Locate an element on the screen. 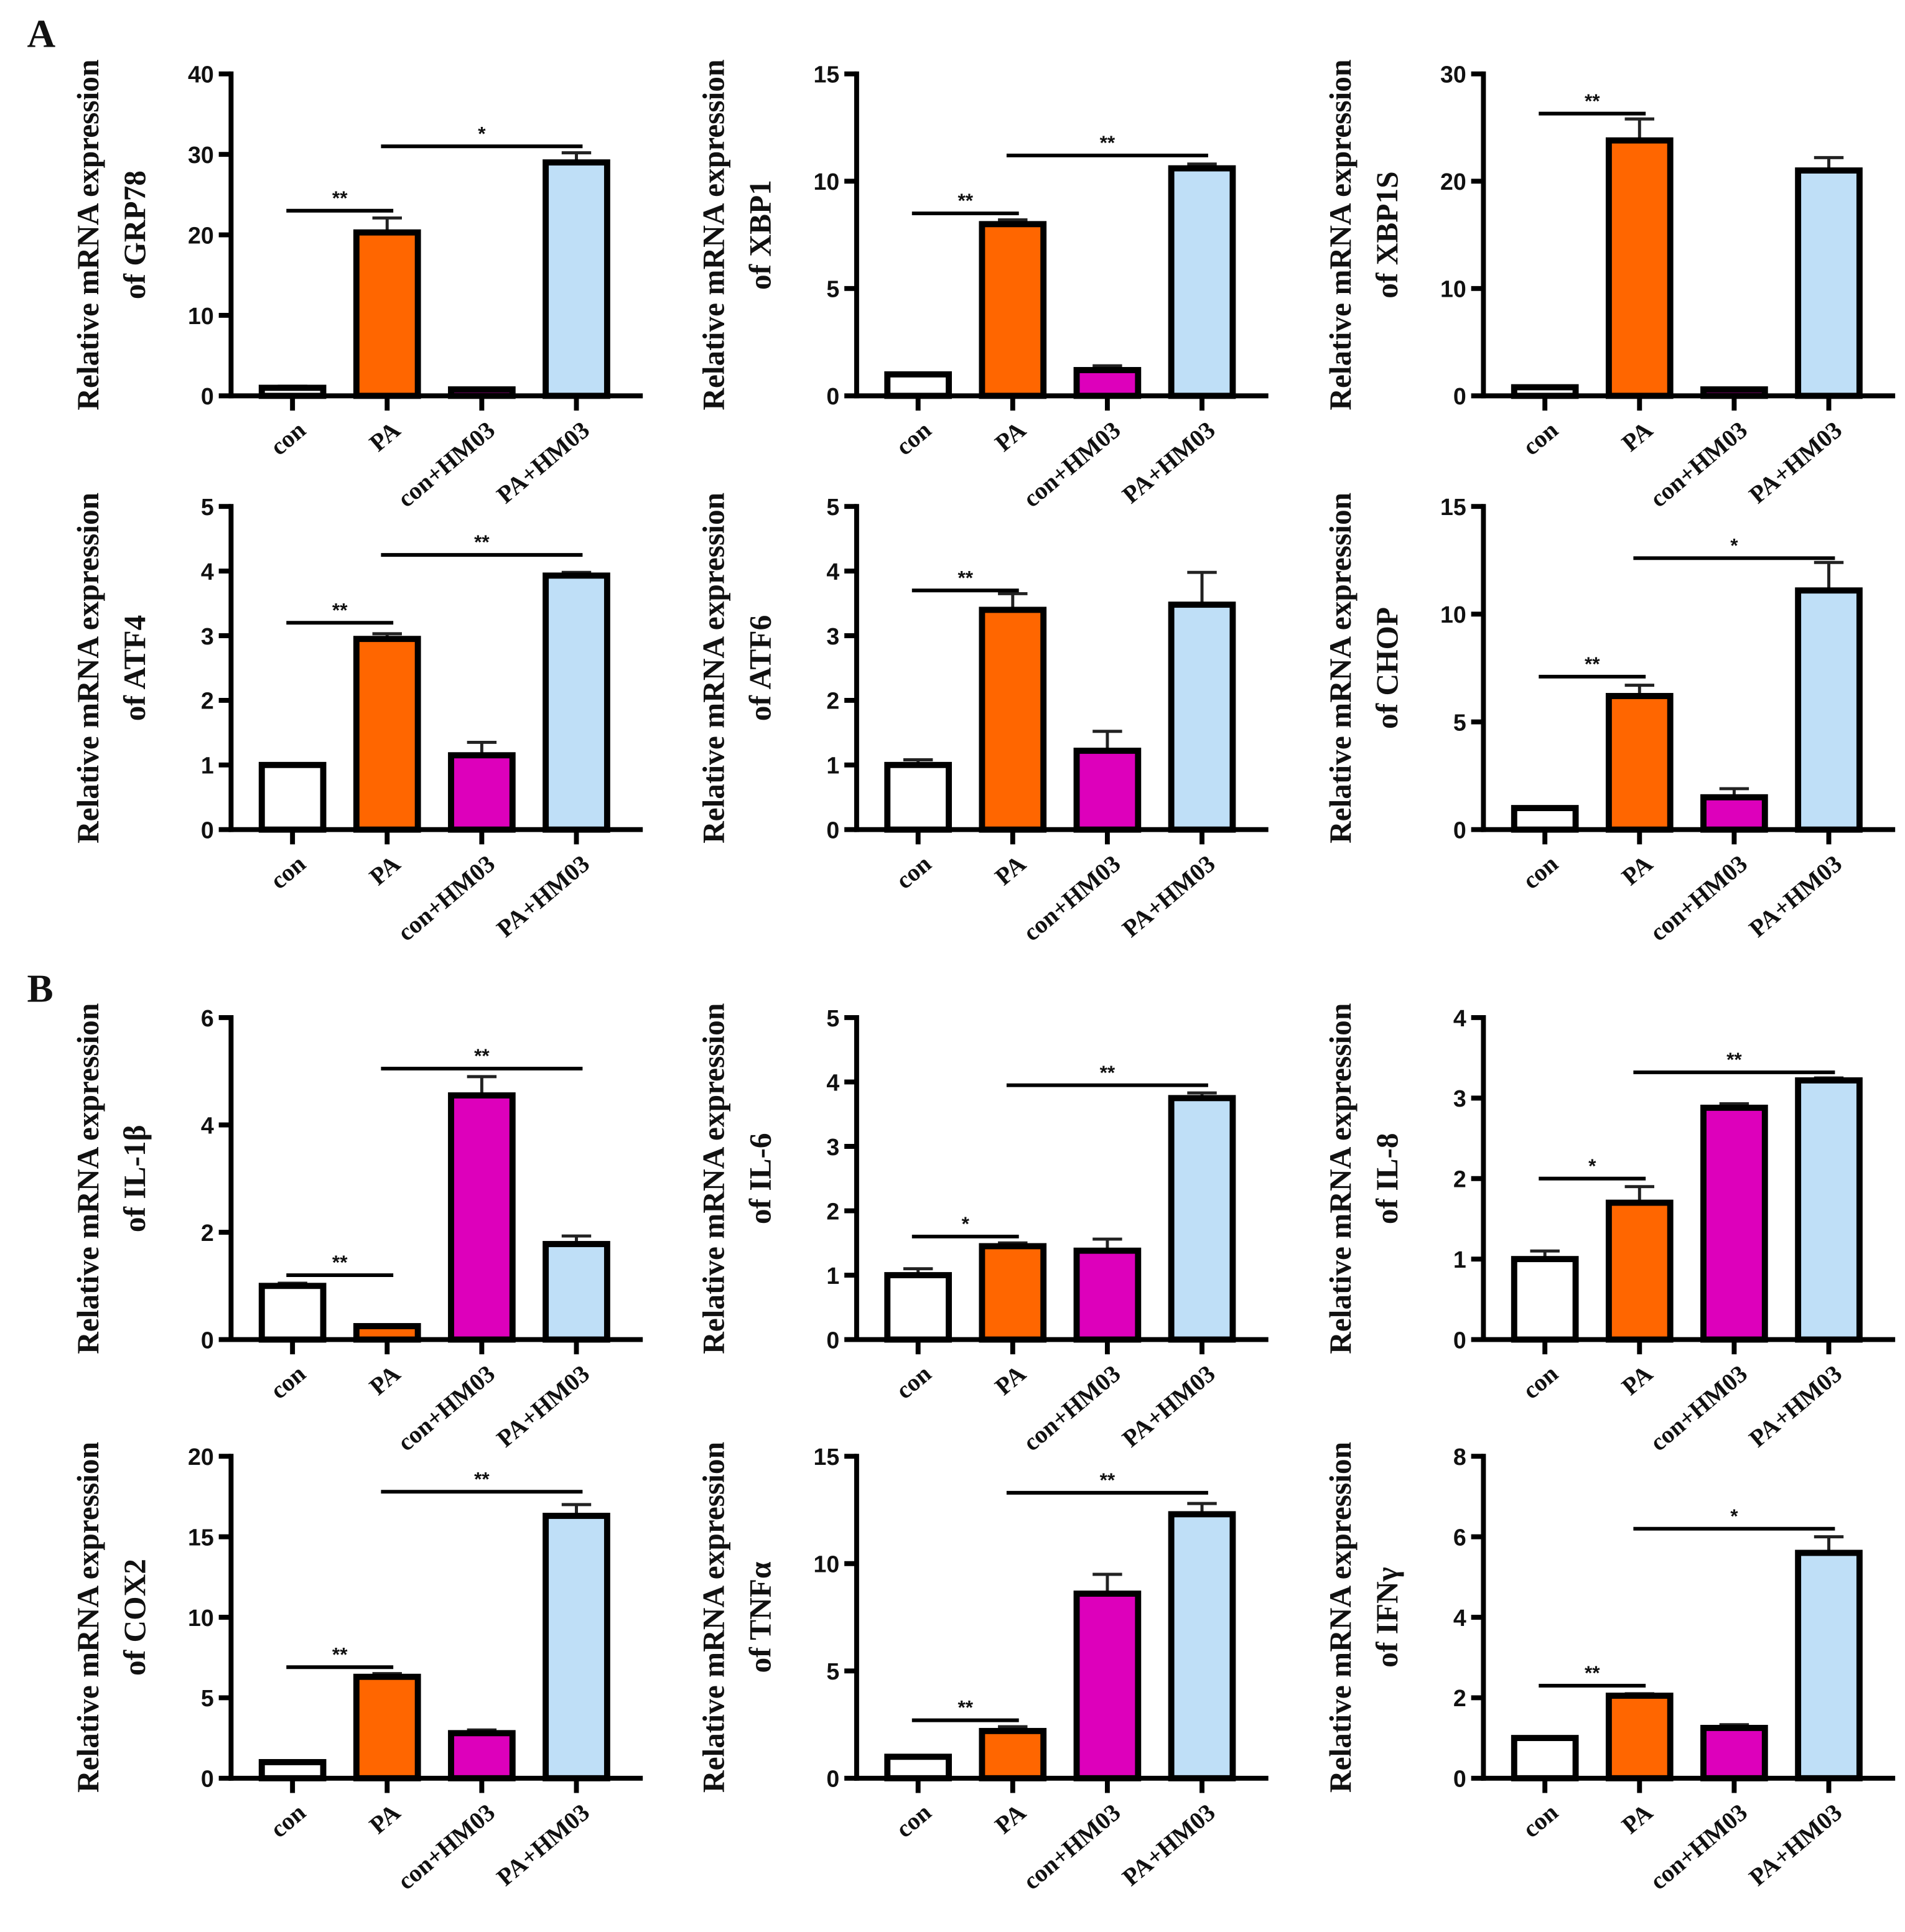 This screenshot has width=1905, height=1932. panel-label-b: B is located at coordinates (40, 988).